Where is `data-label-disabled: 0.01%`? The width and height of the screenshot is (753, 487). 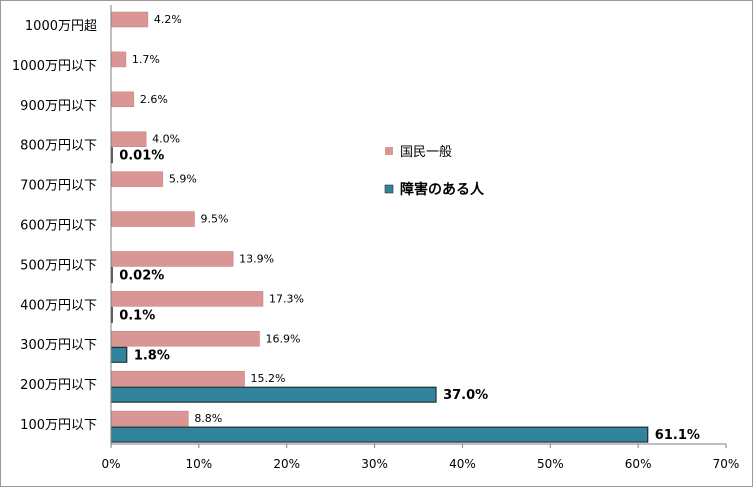 data-label-disabled: 0.01% is located at coordinates (141, 156).